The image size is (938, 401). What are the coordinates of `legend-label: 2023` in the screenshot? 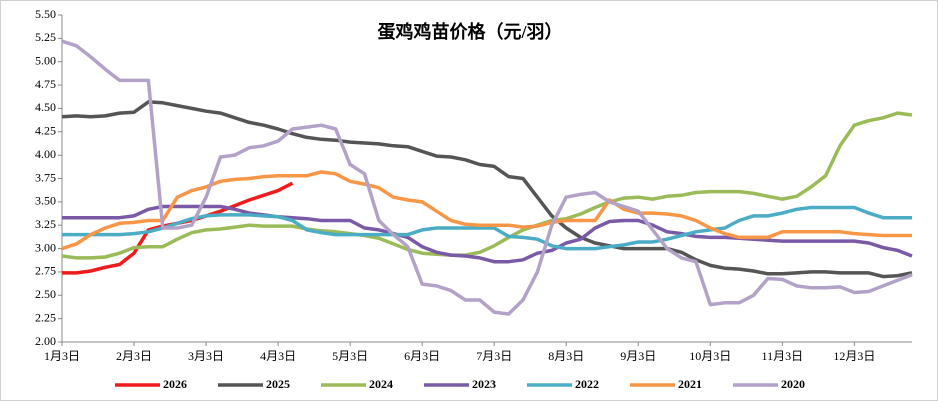 It's located at (484, 384).